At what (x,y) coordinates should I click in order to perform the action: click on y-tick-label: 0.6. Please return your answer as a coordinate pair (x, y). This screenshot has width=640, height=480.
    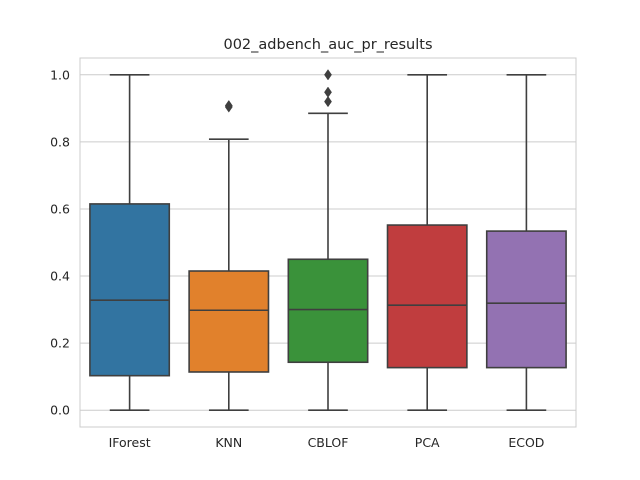
    Looking at the image, I should click on (60, 208).